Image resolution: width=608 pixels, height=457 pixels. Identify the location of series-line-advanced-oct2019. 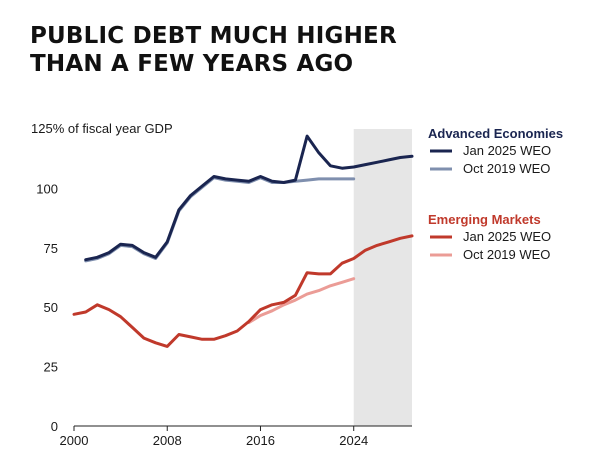
(220, 219).